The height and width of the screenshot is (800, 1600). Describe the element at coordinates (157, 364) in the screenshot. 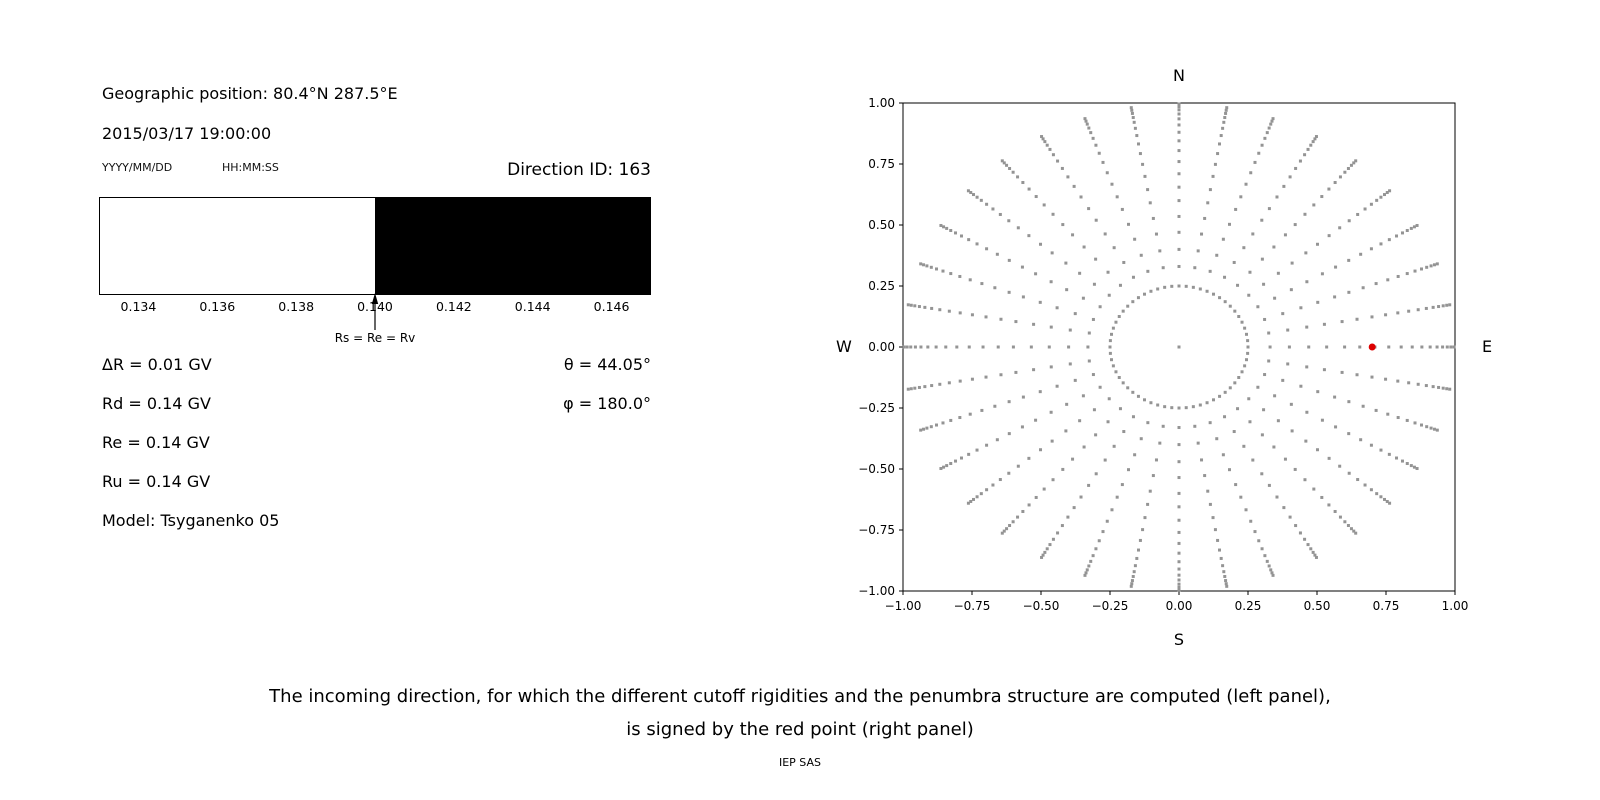

I see `delta-r-value: ΔR = 0.01 GV` at that location.